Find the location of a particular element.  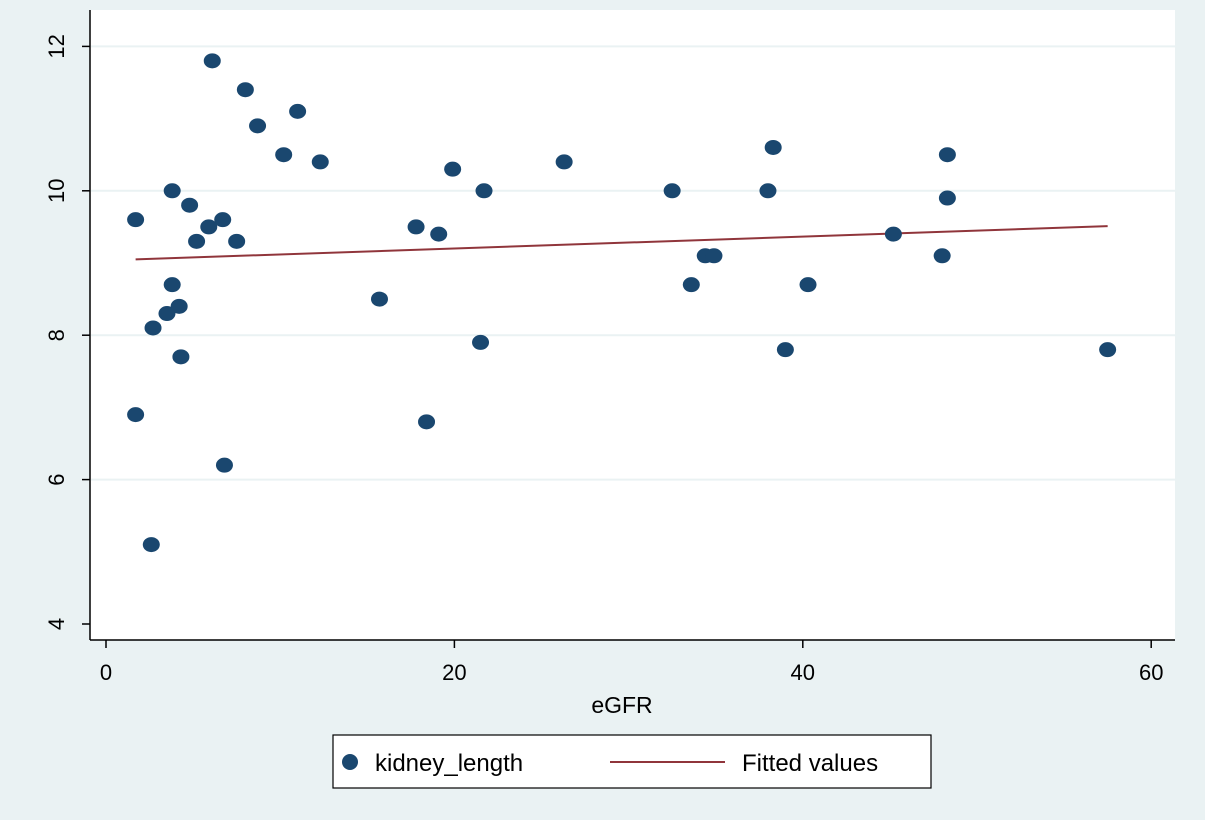

legend: kidney_length Fitted values is located at coordinates (632, 761).